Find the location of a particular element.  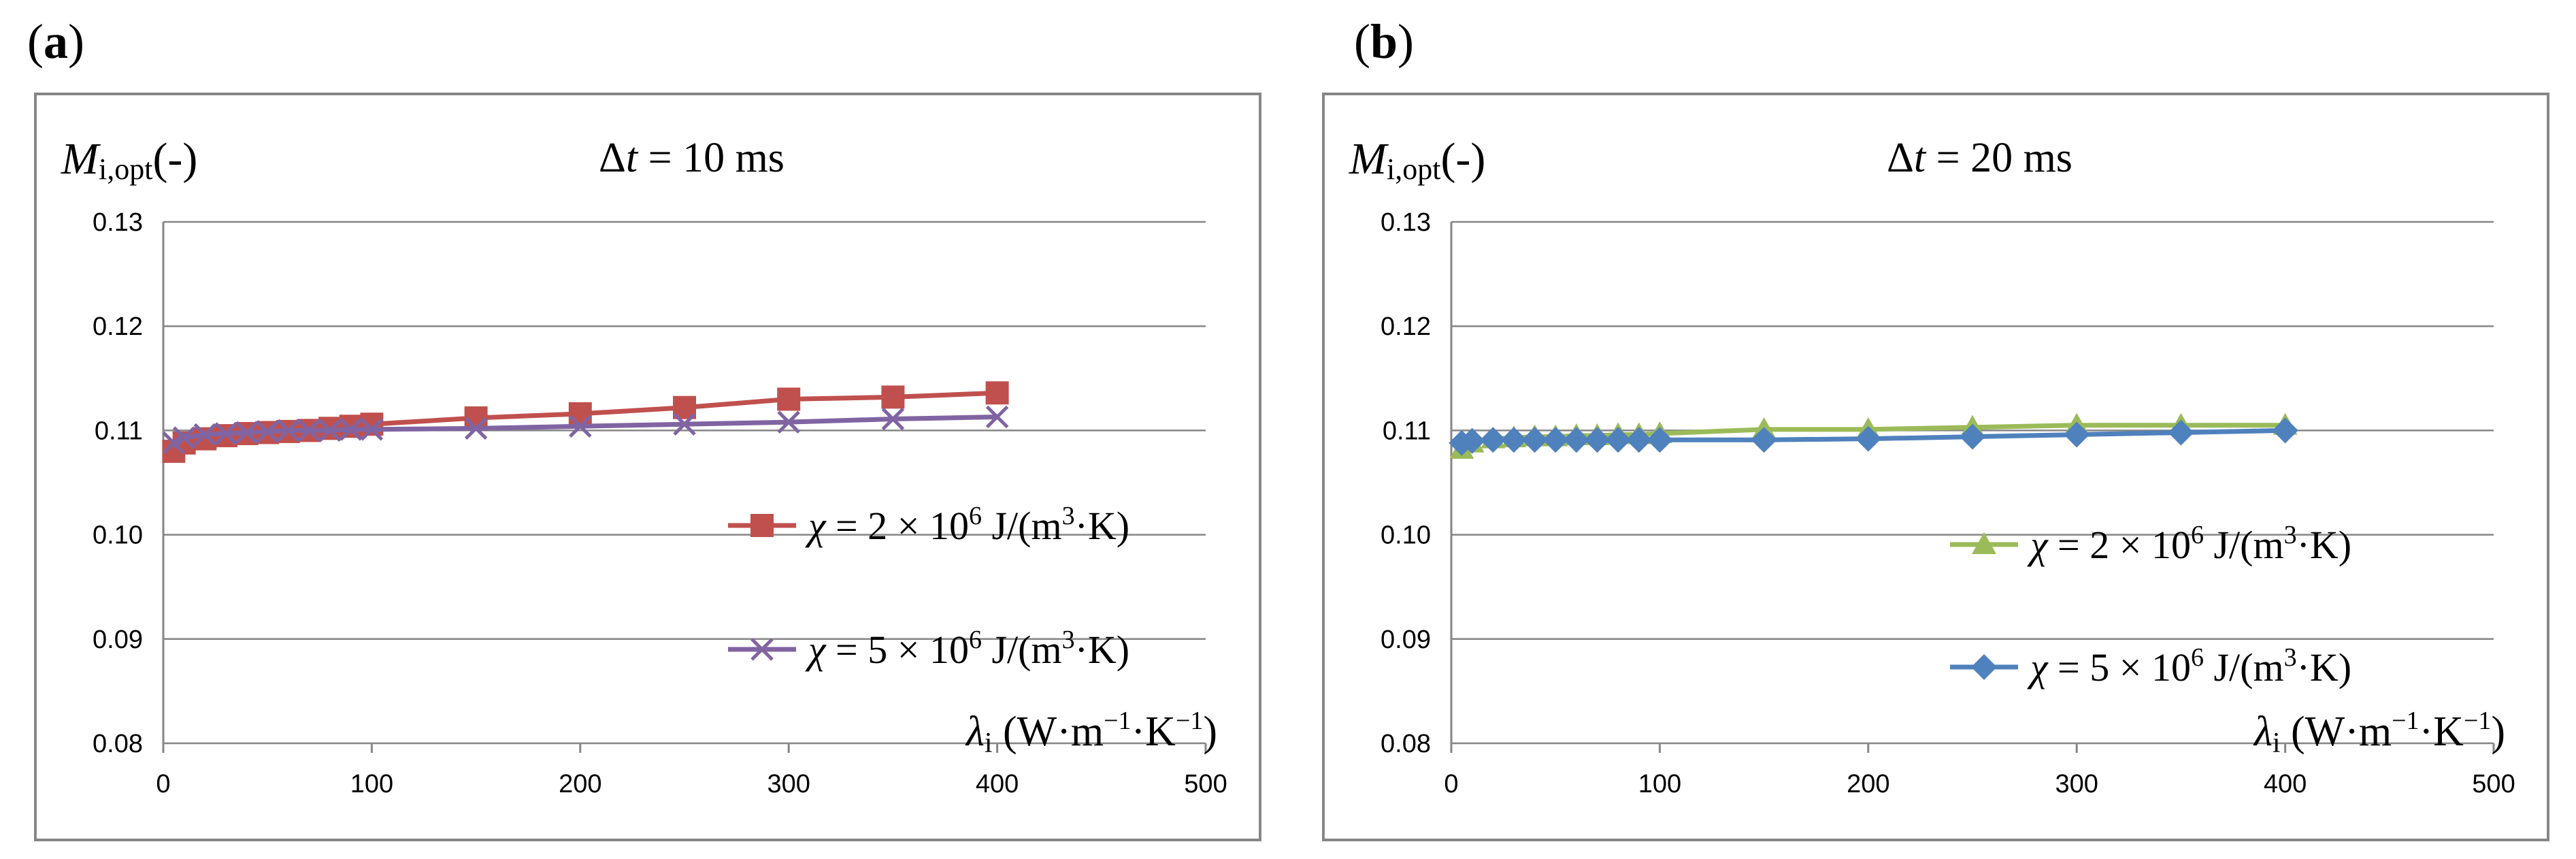

chart-title: Δt = 20 ms is located at coordinates (1980, 158).